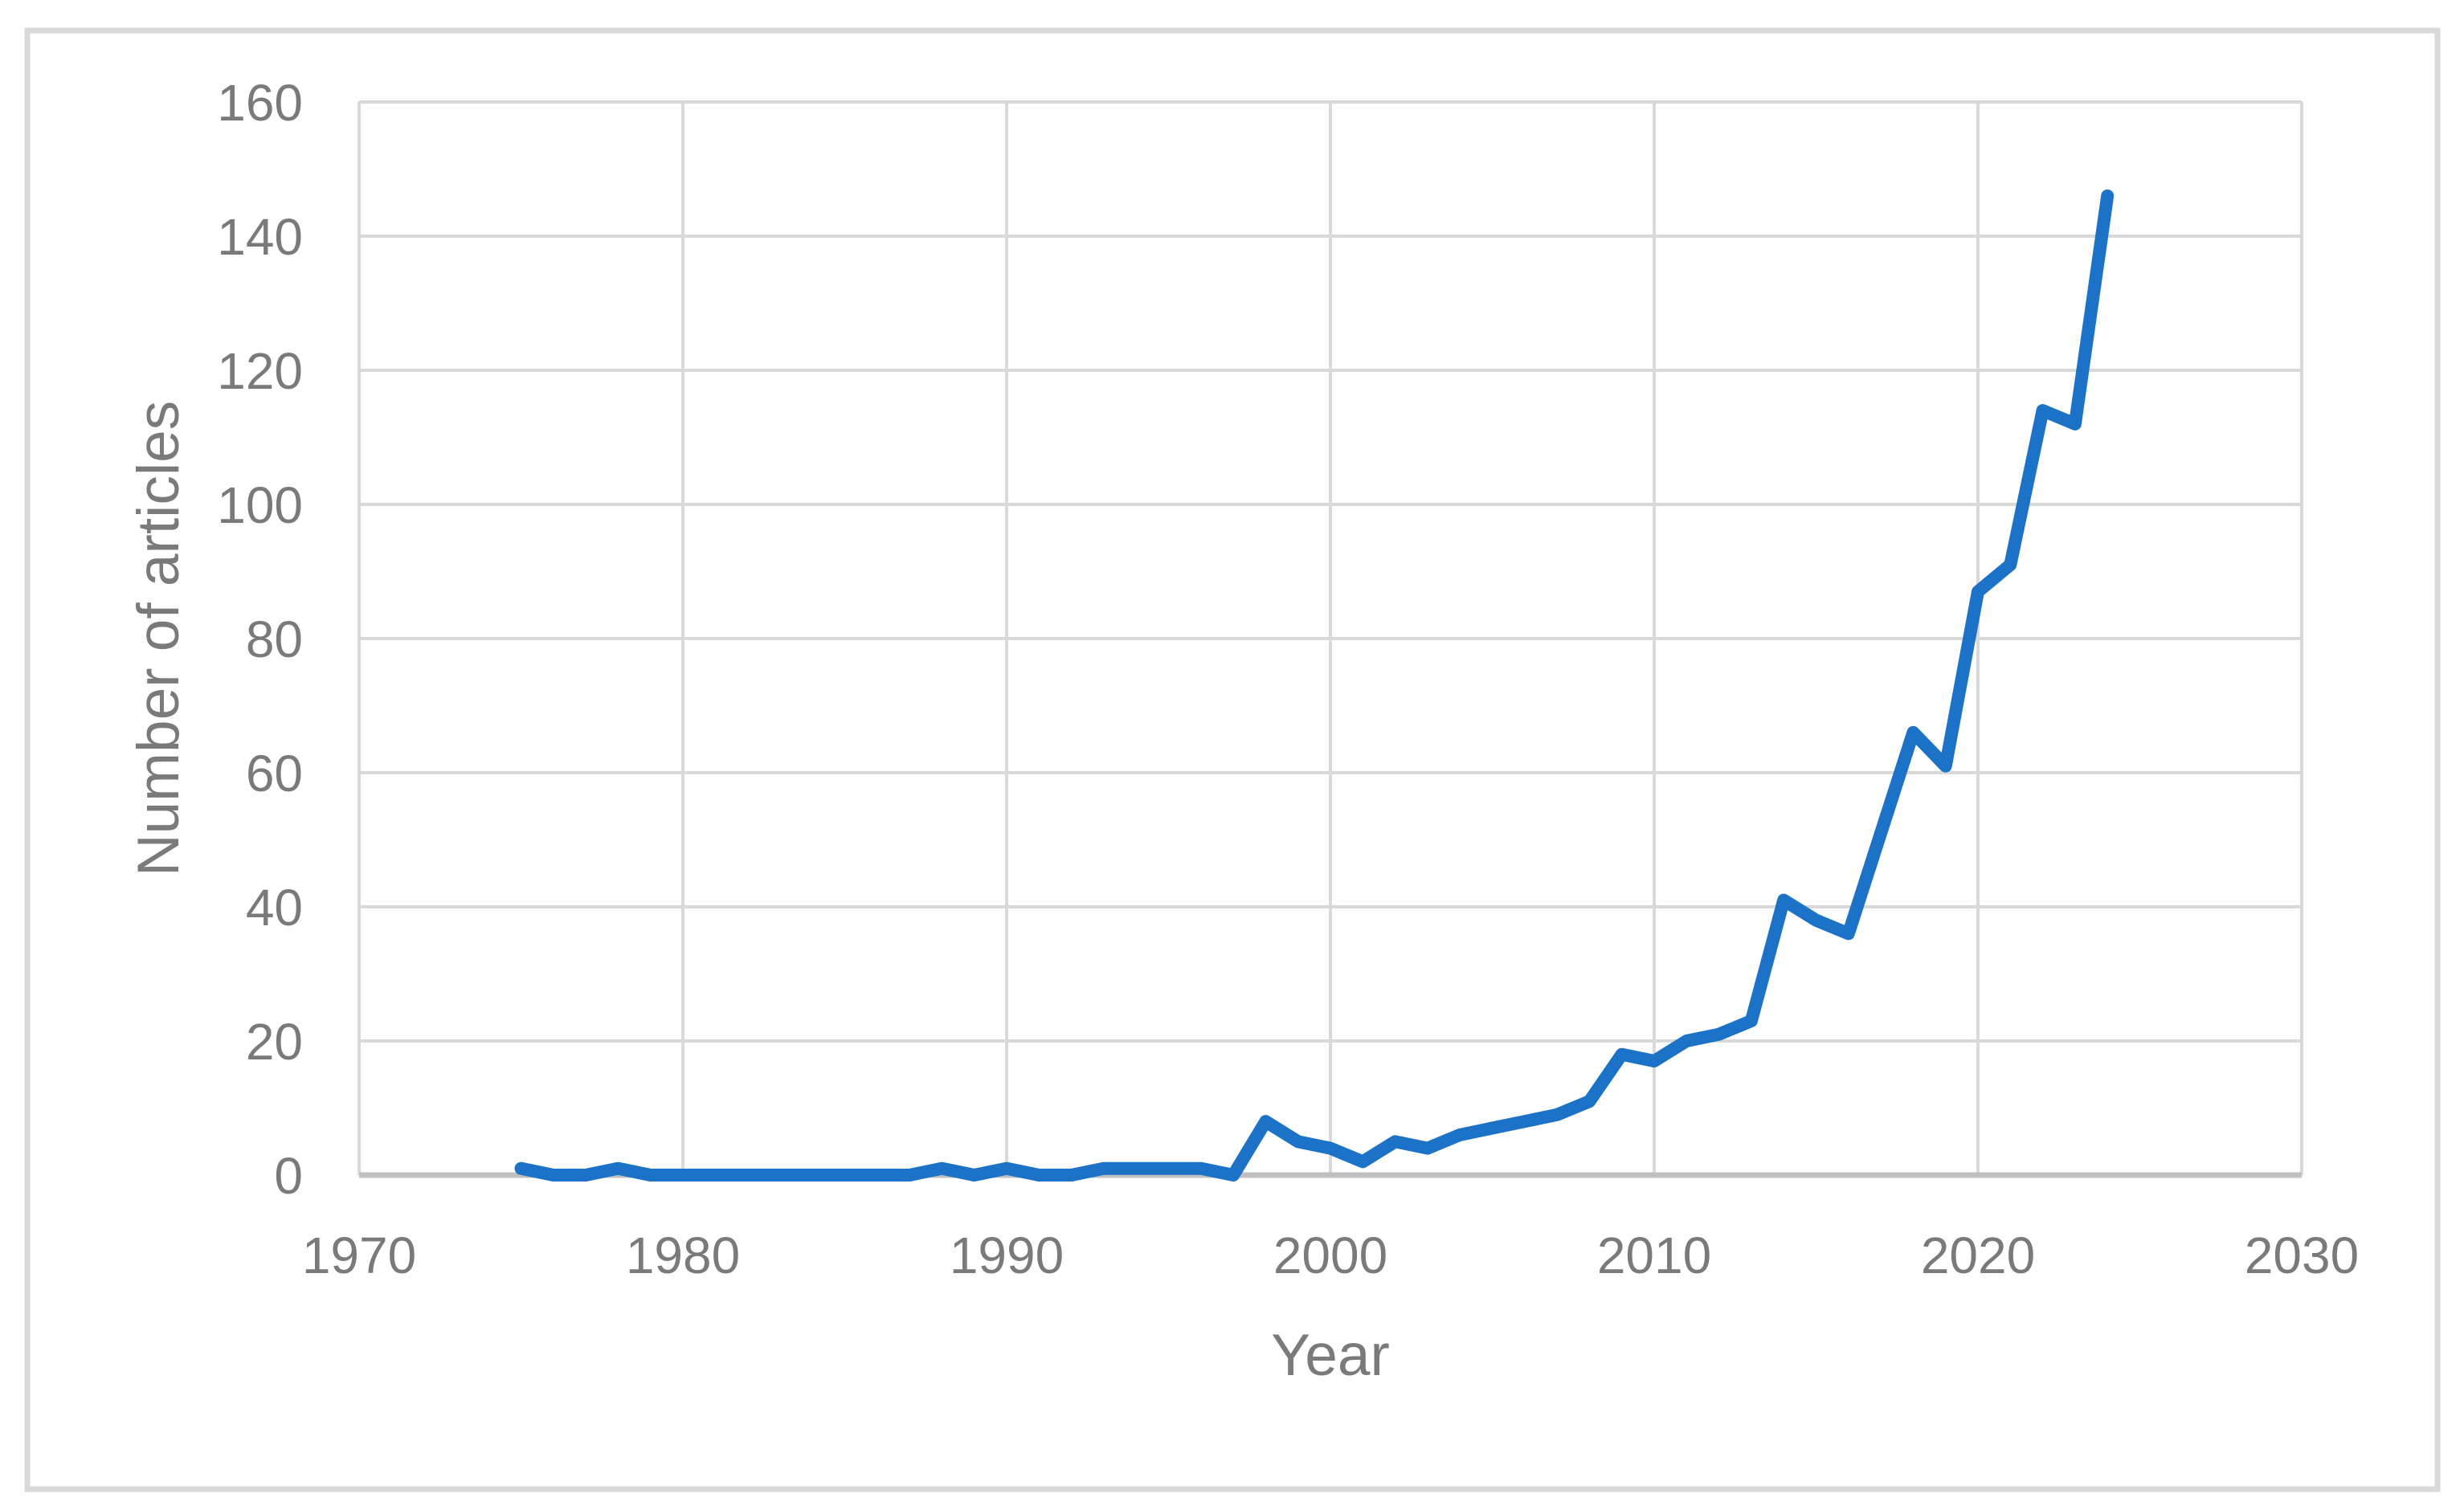 The height and width of the screenshot is (1502, 2464). I want to click on y-tick-label: 160, so click(260, 103).